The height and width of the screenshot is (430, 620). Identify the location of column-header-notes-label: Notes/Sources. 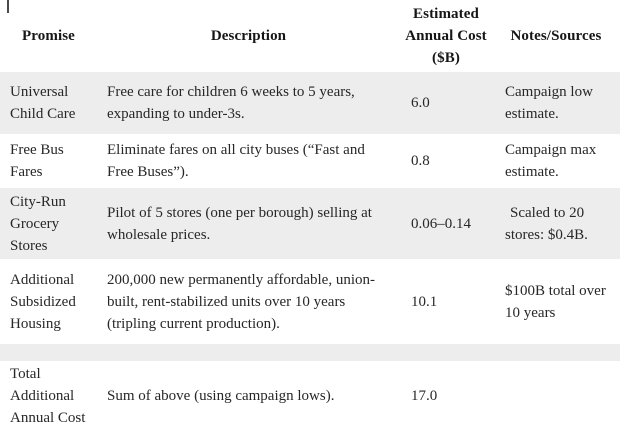
(556, 36).